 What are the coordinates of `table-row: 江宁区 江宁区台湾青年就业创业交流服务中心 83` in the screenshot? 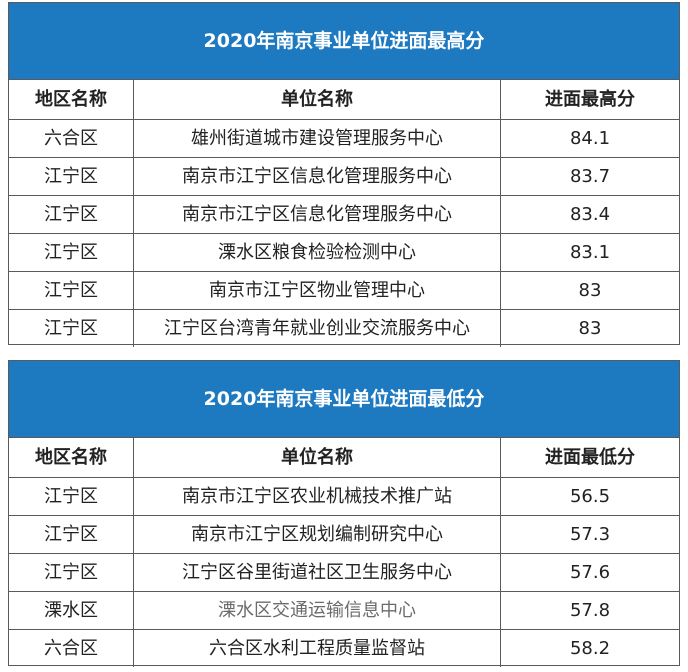 It's located at (344, 328).